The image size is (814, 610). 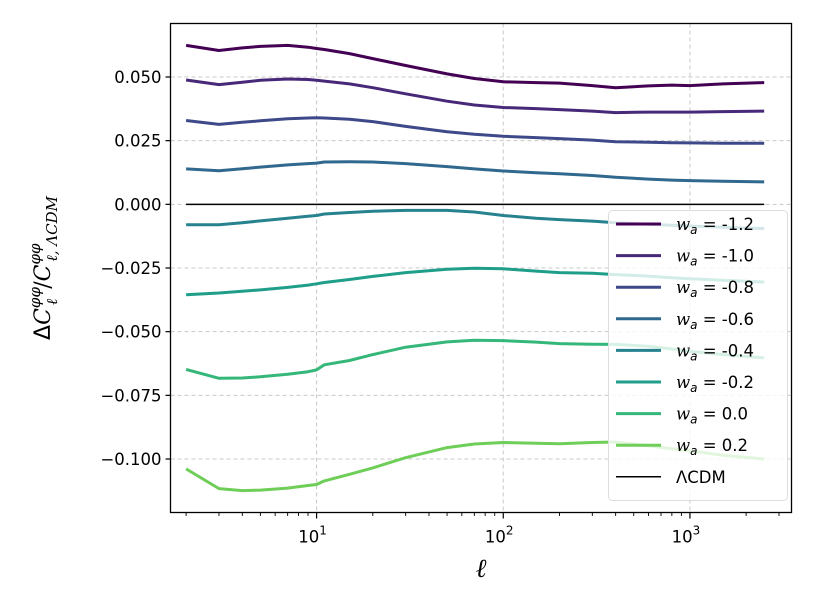 What do you see at coordinates (499, 535) in the screenshot?
I see `x-tick-label: 10²` at bounding box center [499, 535].